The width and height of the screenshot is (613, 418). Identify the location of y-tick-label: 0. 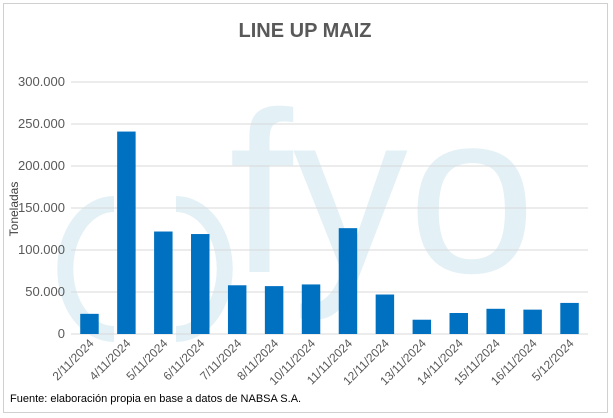
(61, 333).